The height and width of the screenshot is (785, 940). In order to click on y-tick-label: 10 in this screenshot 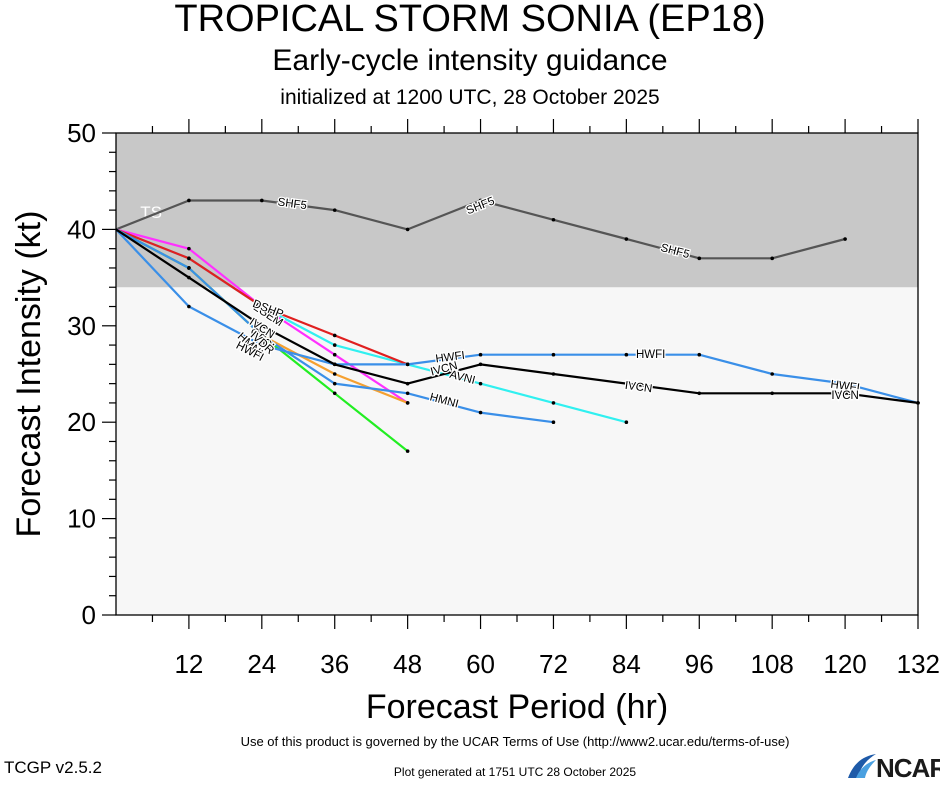, I will do `click(81, 519)`.